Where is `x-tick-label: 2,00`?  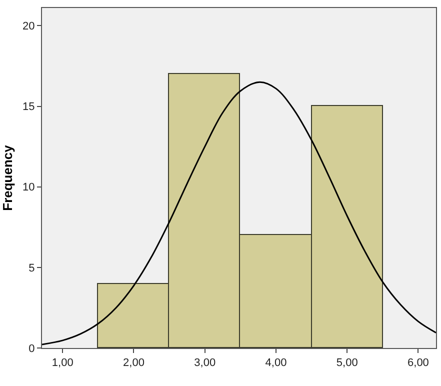
x-tick-label: 2,00 is located at coordinates (133, 363).